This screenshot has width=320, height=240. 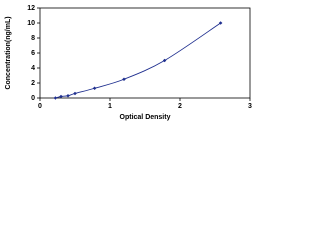 What do you see at coordinates (33, 53) in the screenshot?
I see `y-tick-label: 6` at bounding box center [33, 53].